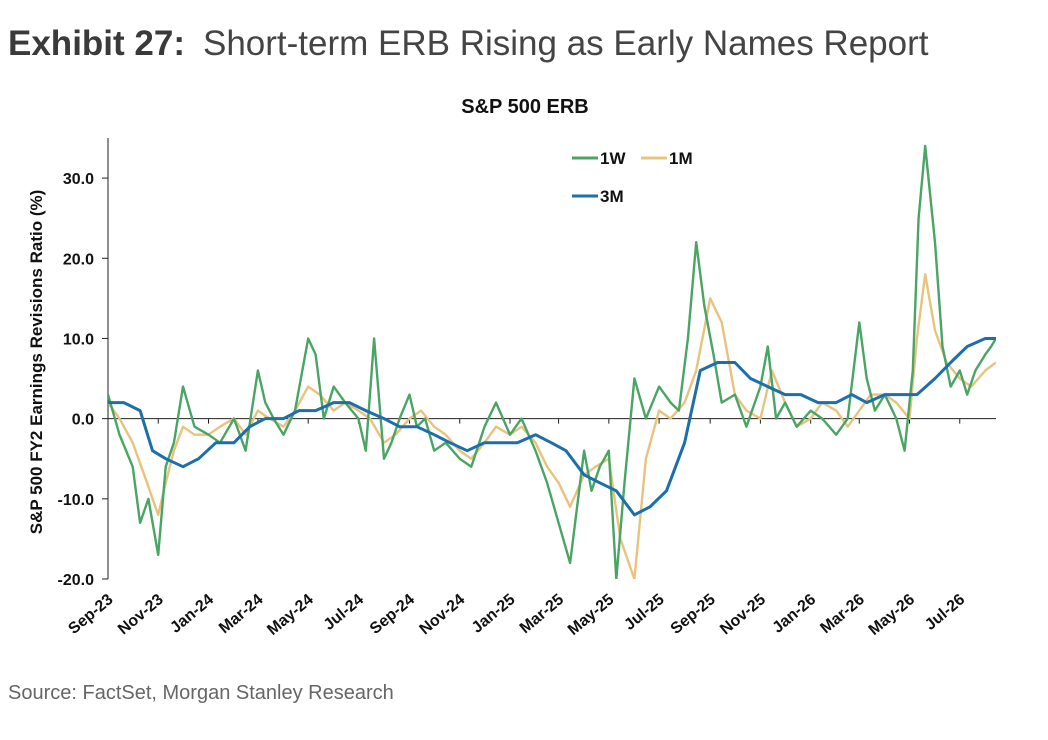  What do you see at coordinates (78, 339) in the screenshot?
I see `y-tick-label: 10.0` at bounding box center [78, 339].